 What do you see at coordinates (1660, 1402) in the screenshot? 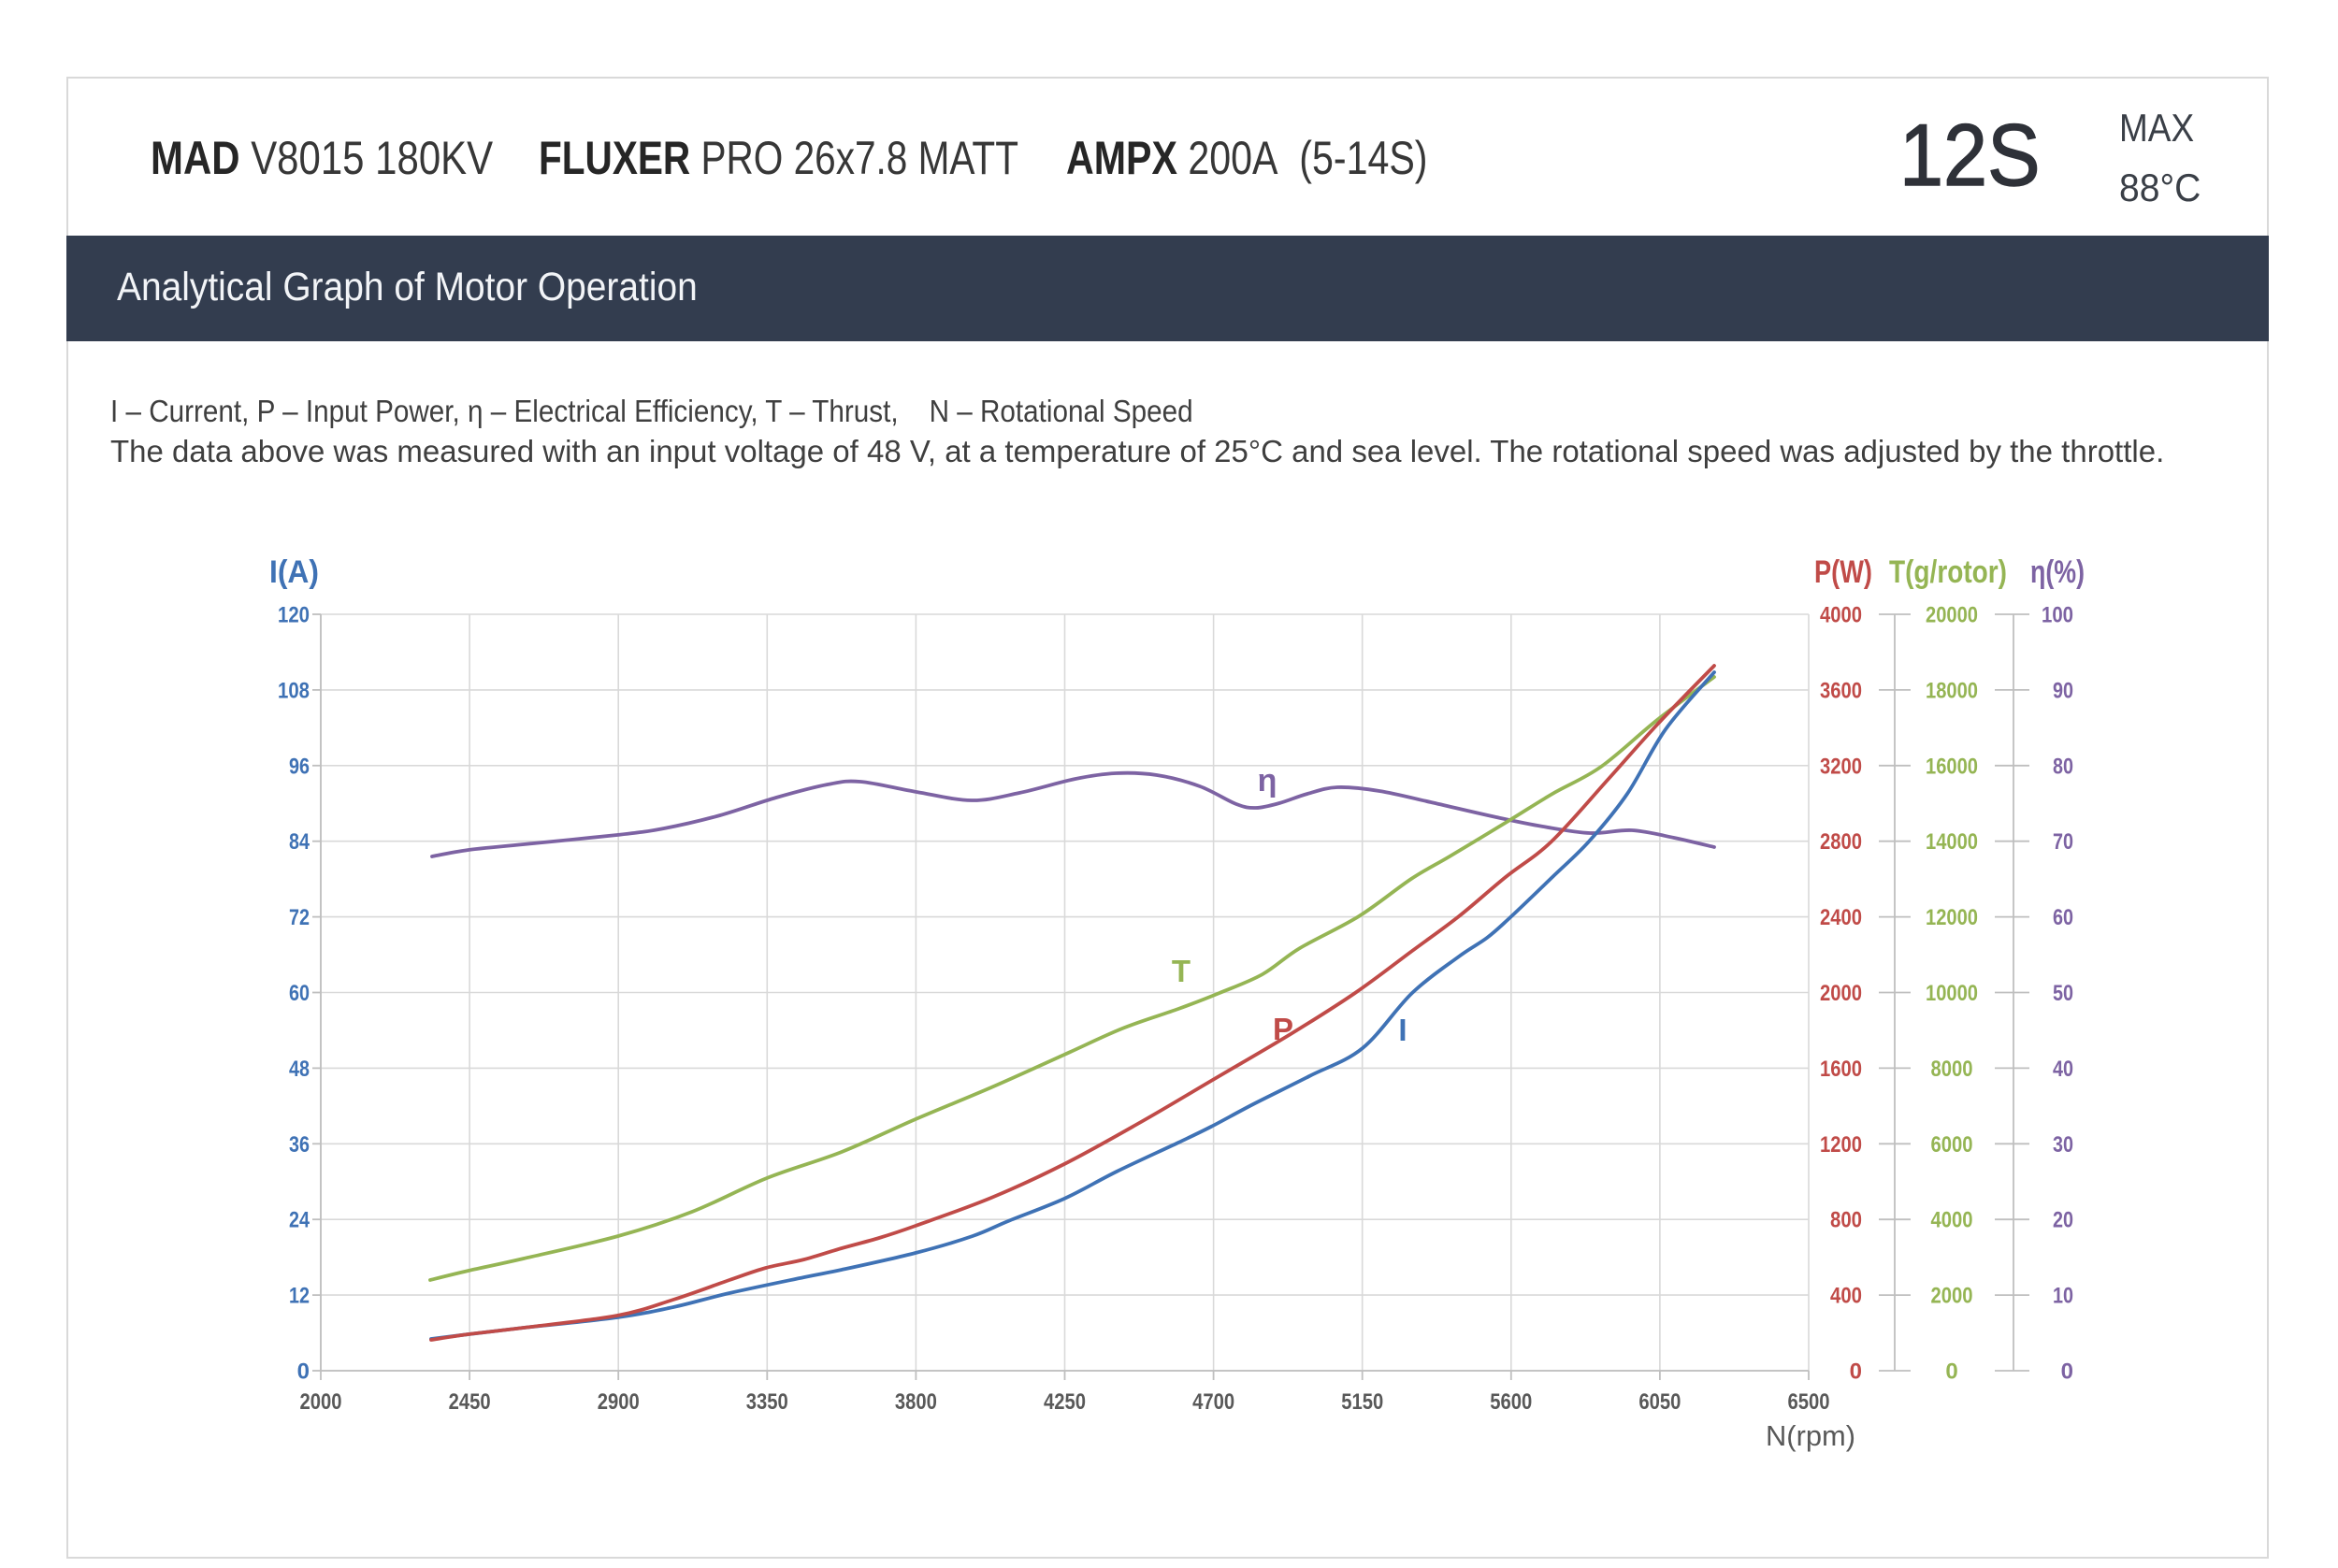
I see `svg-text: 6050` at bounding box center [1660, 1402].